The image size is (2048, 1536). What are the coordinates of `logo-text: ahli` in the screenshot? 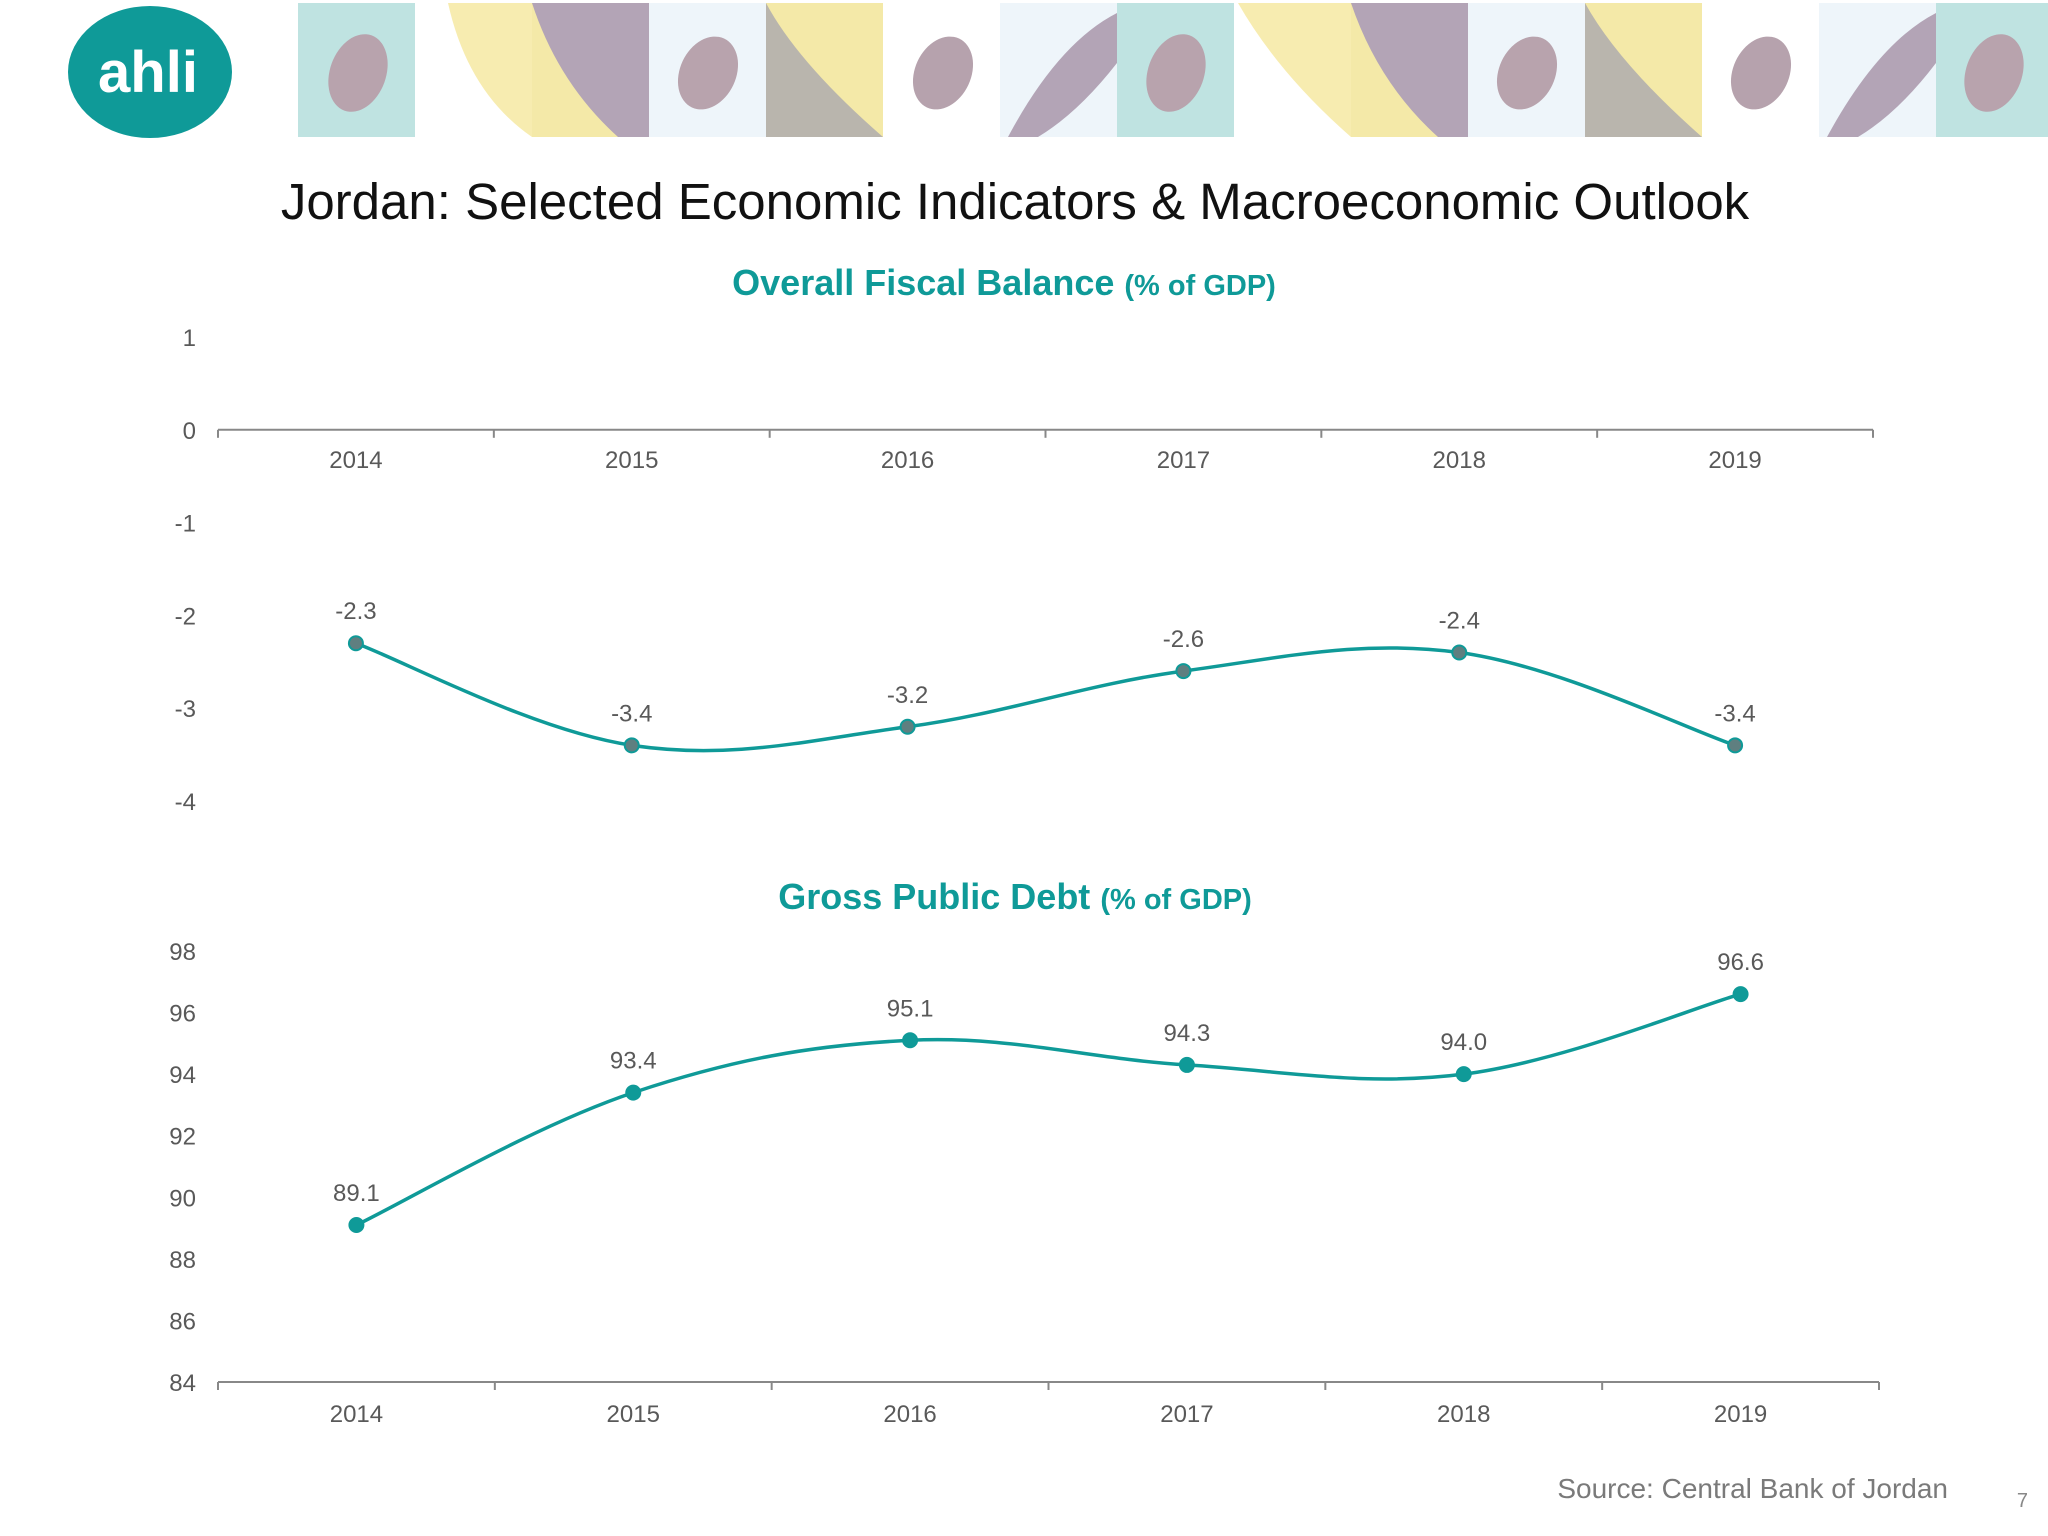 It's located at (148, 72).